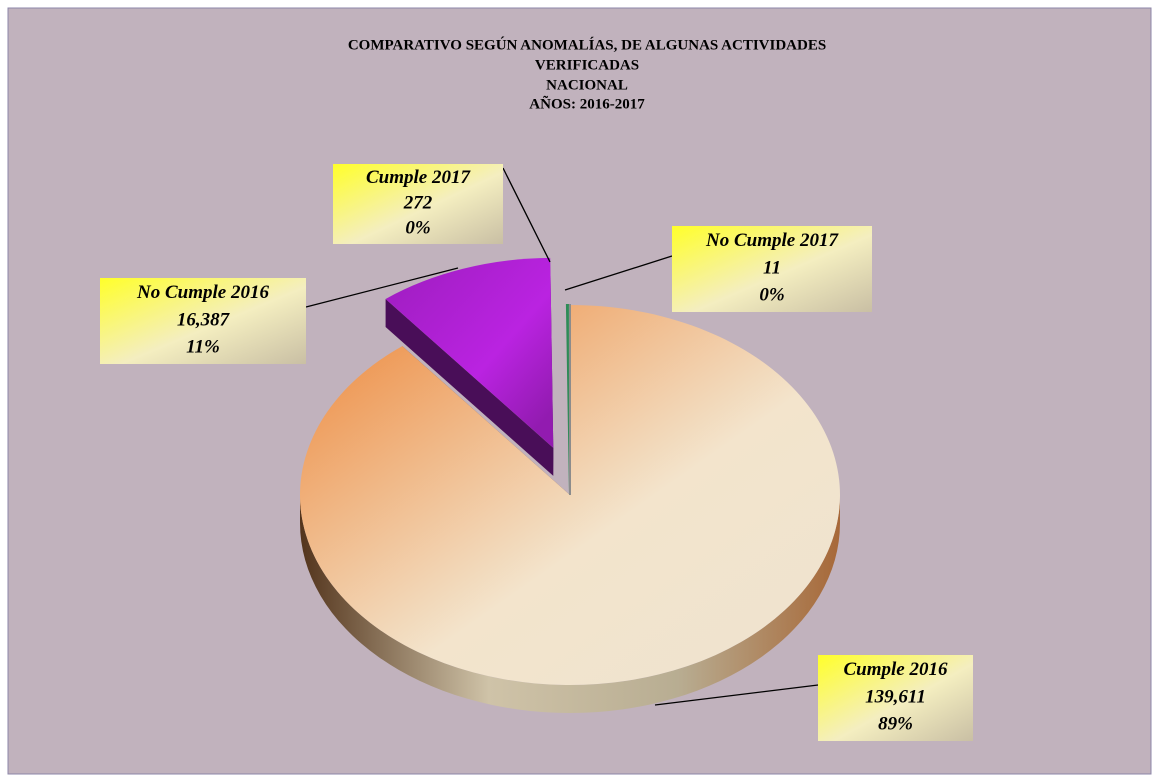 The image size is (1159, 777). Describe the element at coordinates (587, 85) in the screenshot. I see `title-line: NACIONAL` at that location.